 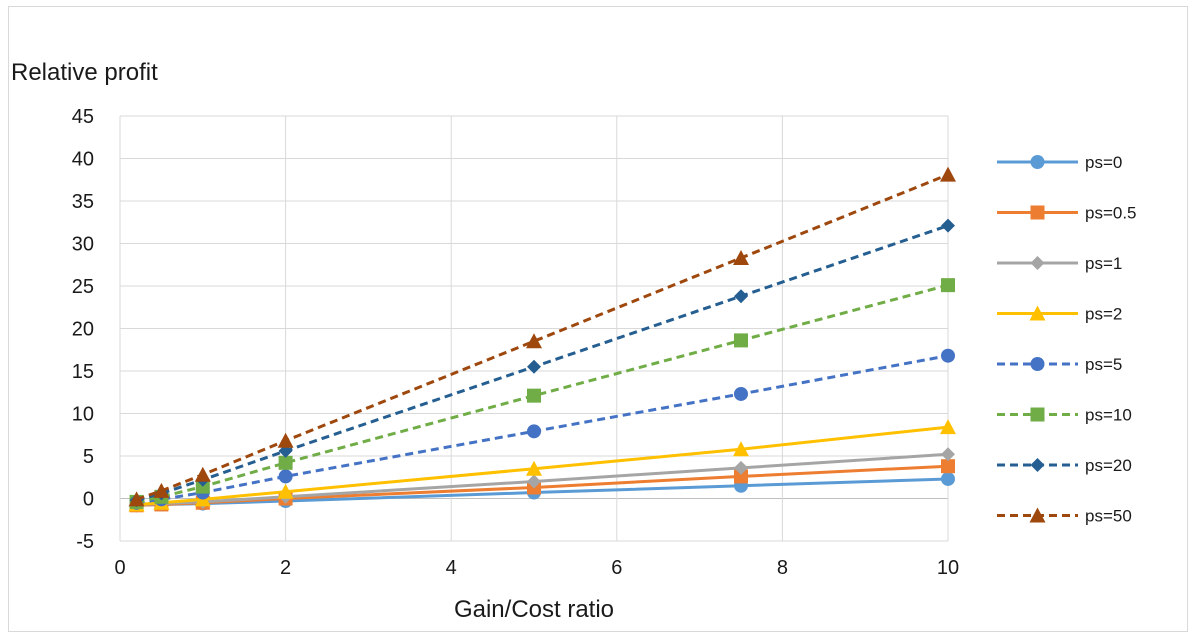 I want to click on legend-label: ps=5, so click(x=1103, y=364).